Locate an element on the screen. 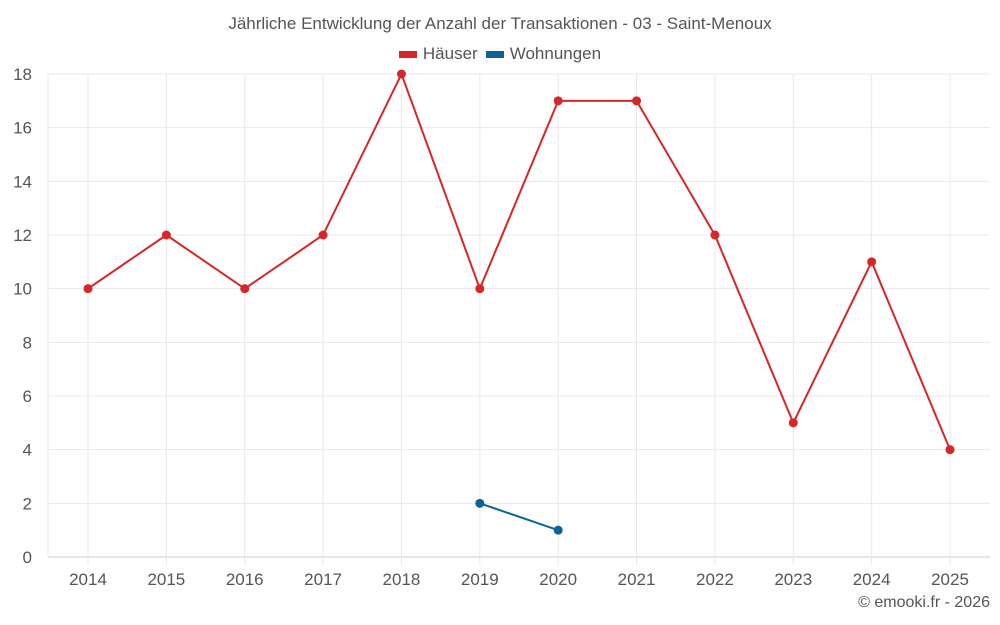 The image size is (1000, 625). y-tick-label: 4 is located at coordinates (27, 450).